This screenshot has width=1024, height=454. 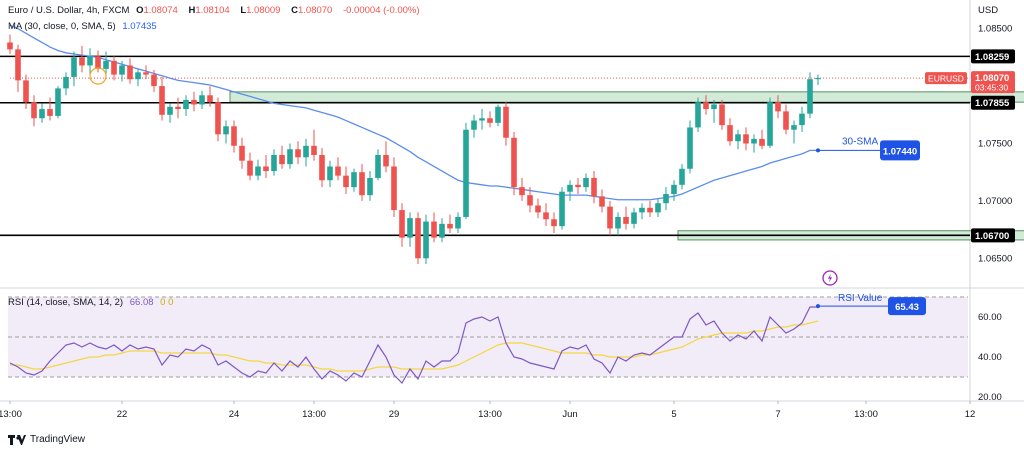 I want to click on close-value: 1.08070, so click(x=315, y=10).